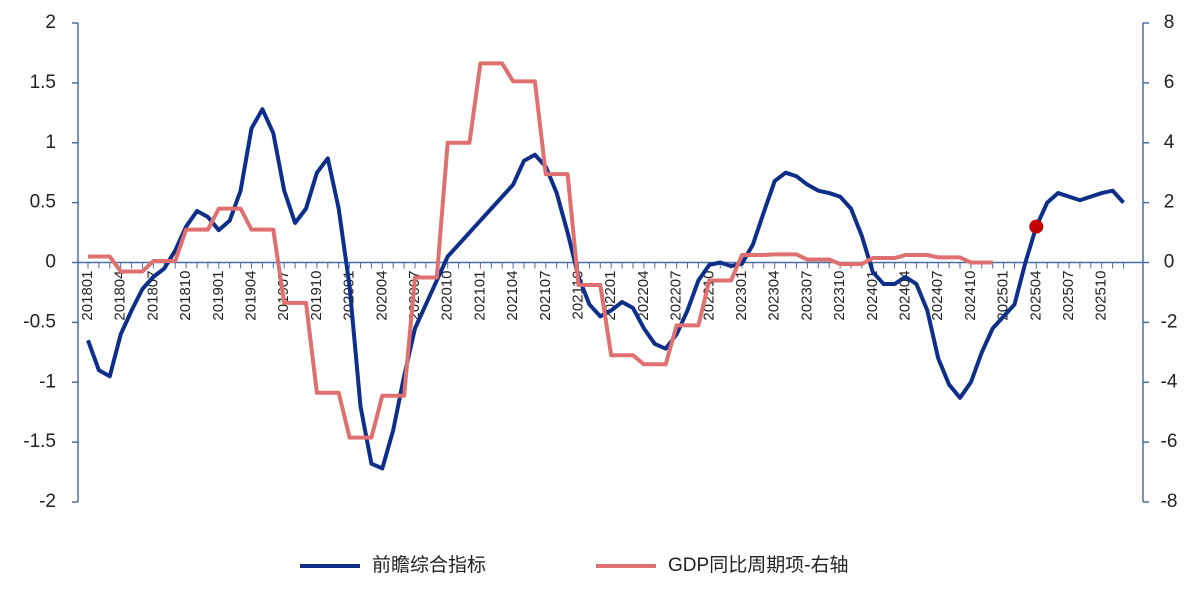  Describe the element at coordinates (872, 296) in the screenshot. I see `x-tick-label: 202401` at that location.